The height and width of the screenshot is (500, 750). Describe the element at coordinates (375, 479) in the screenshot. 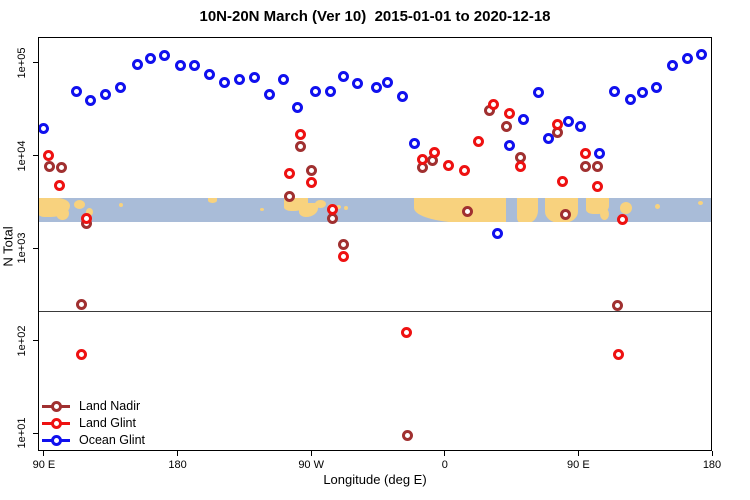

I see `x-axis-title: Longitude (deg E)` at that location.